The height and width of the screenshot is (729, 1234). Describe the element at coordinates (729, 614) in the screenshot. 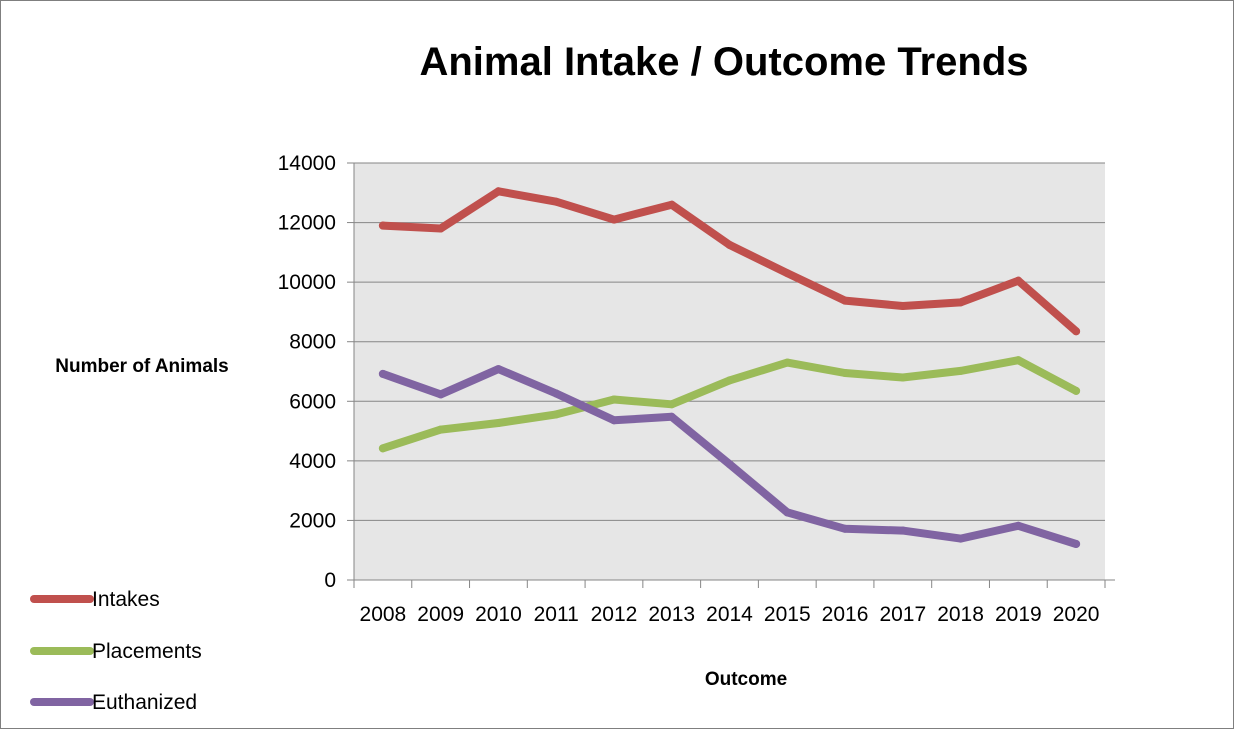

I see `x-tick-label: 2014` at that location.